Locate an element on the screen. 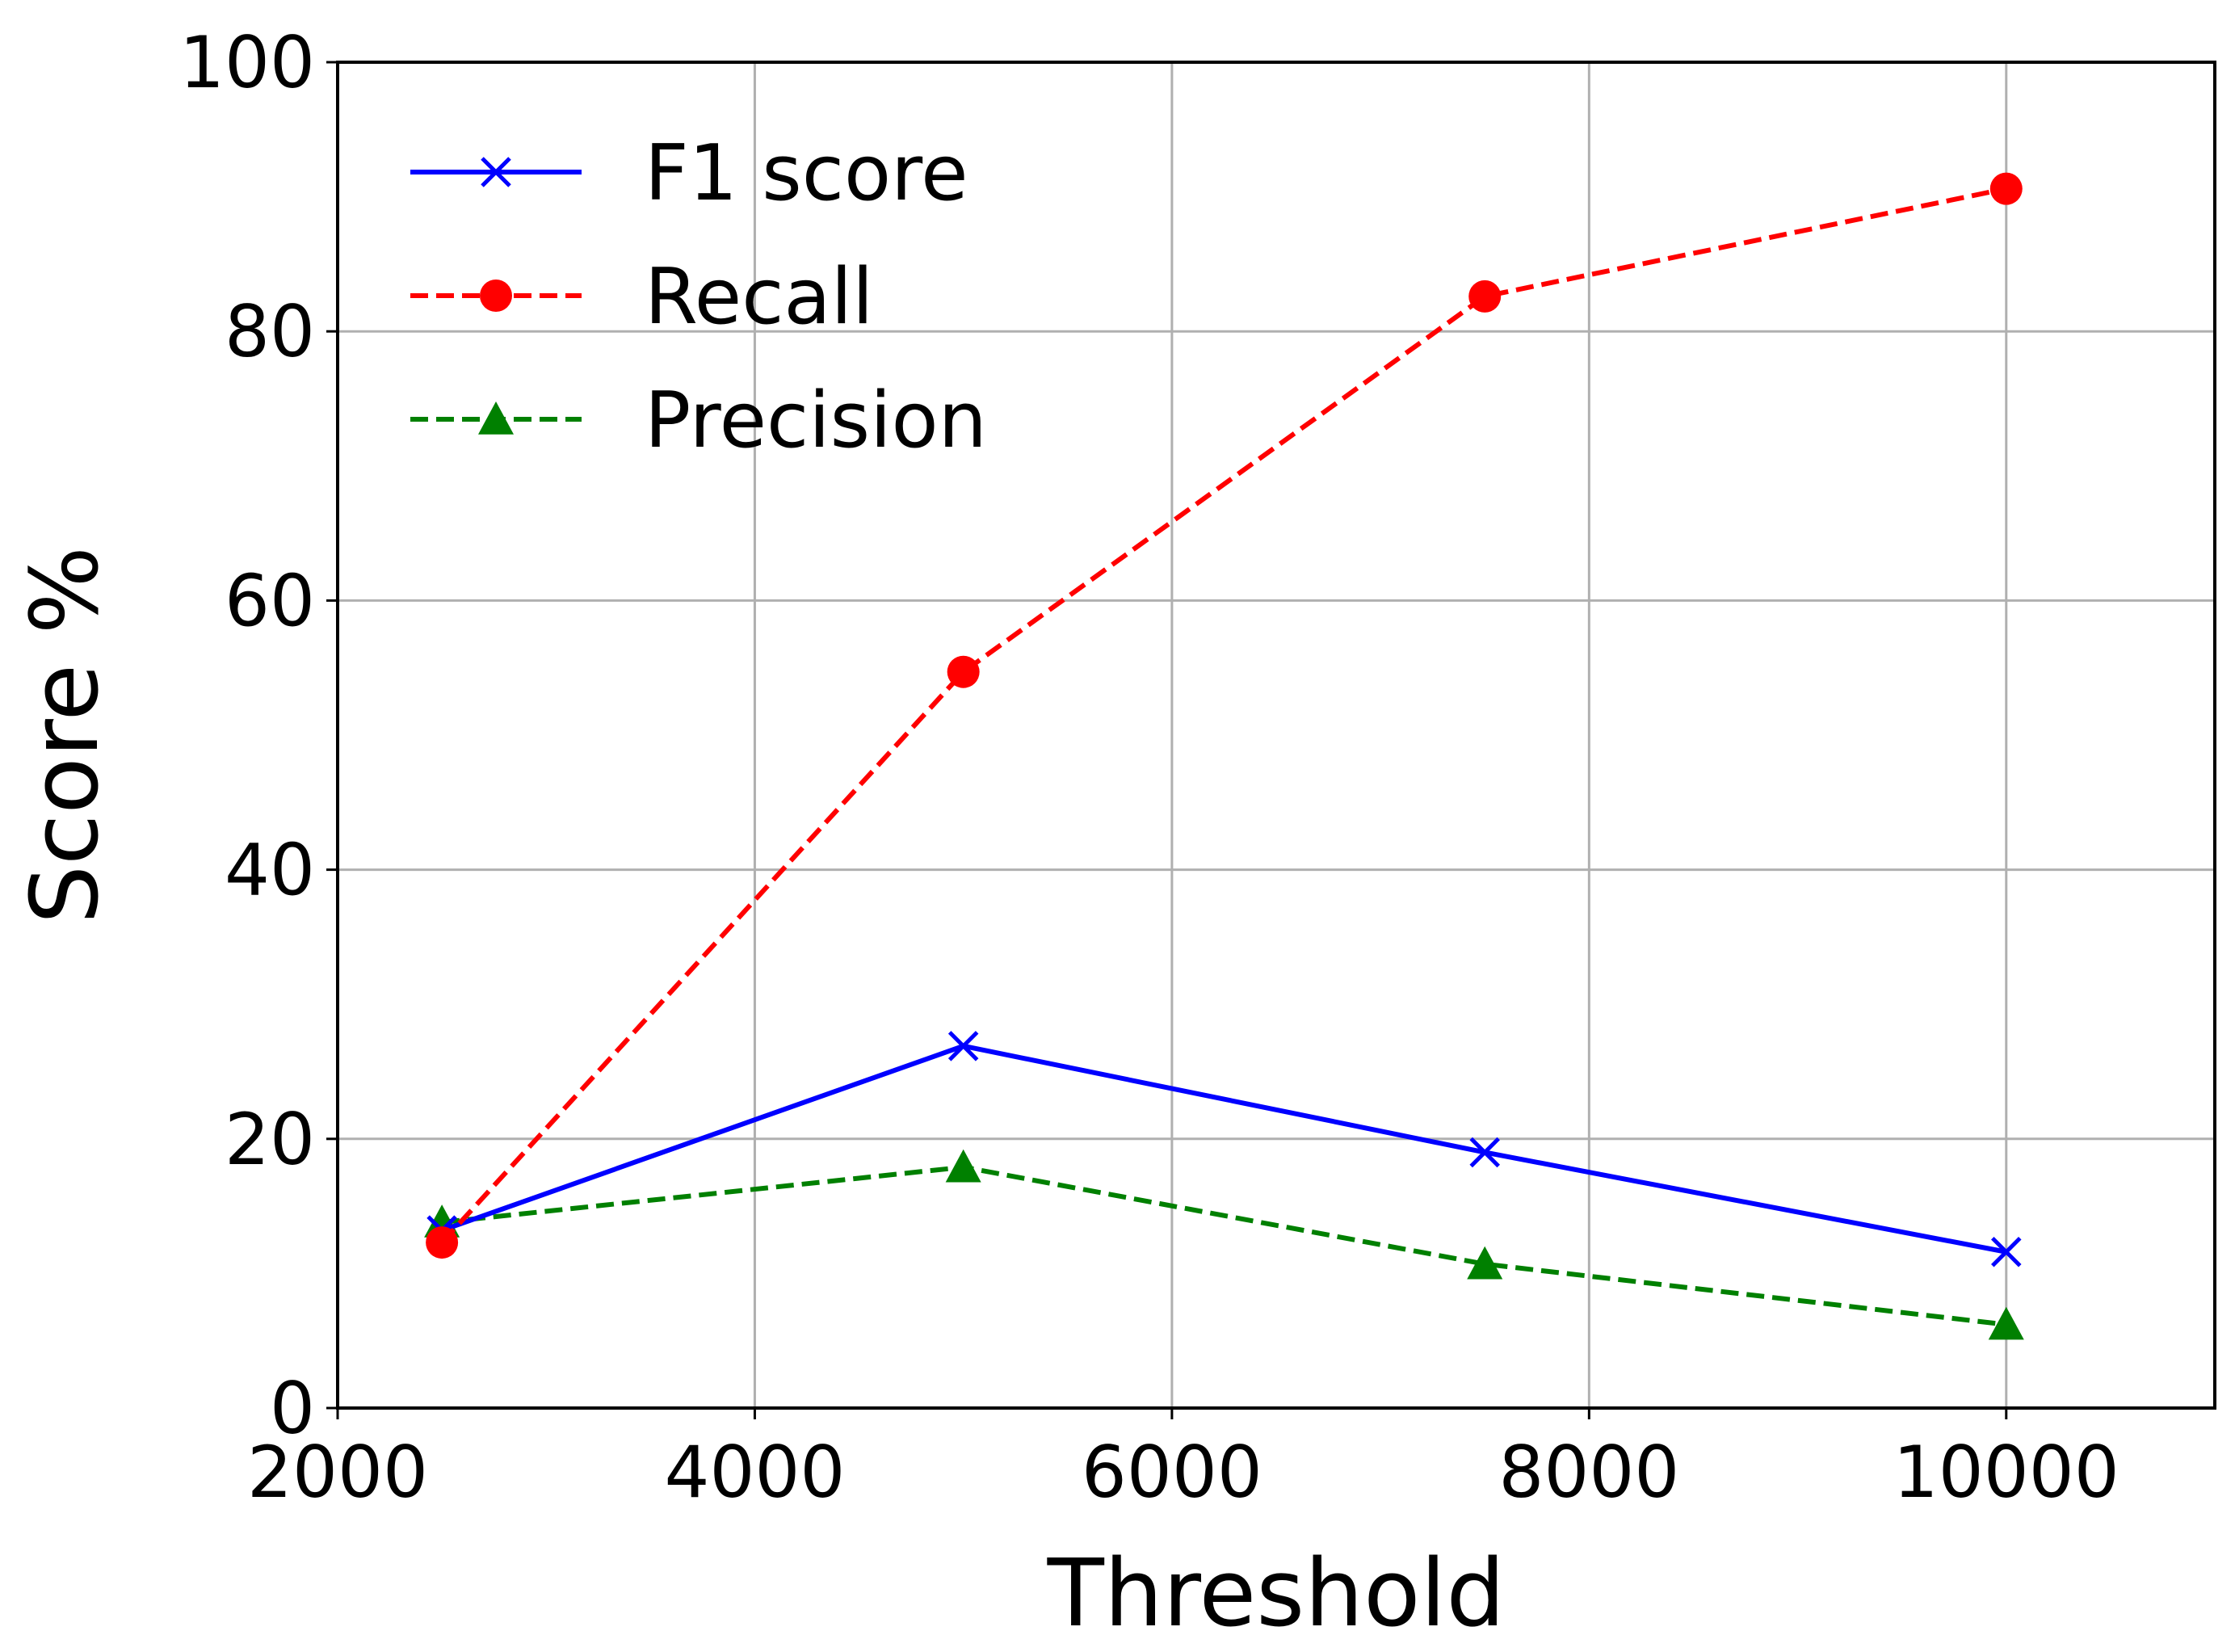 This screenshot has height=1652, width=2235. legend-item-recall: Recall is located at coordinates (641, 297).